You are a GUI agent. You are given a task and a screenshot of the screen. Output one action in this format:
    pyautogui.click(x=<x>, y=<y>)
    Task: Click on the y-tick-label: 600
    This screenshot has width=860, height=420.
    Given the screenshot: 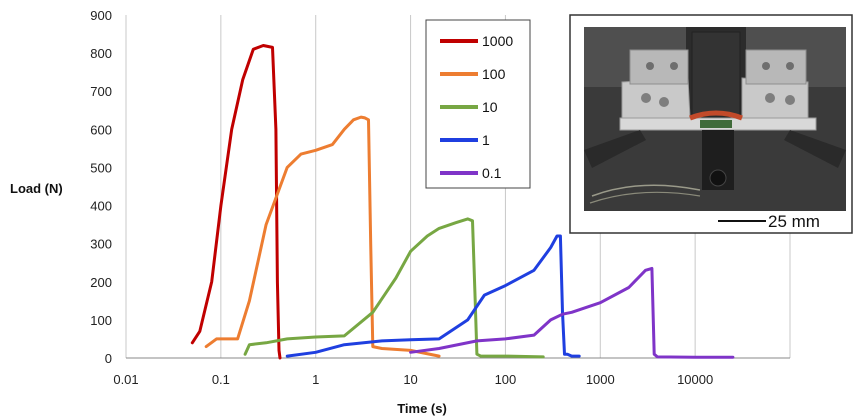 What is the action you would take?
    pyautogui.click(x=101, y=129)
    